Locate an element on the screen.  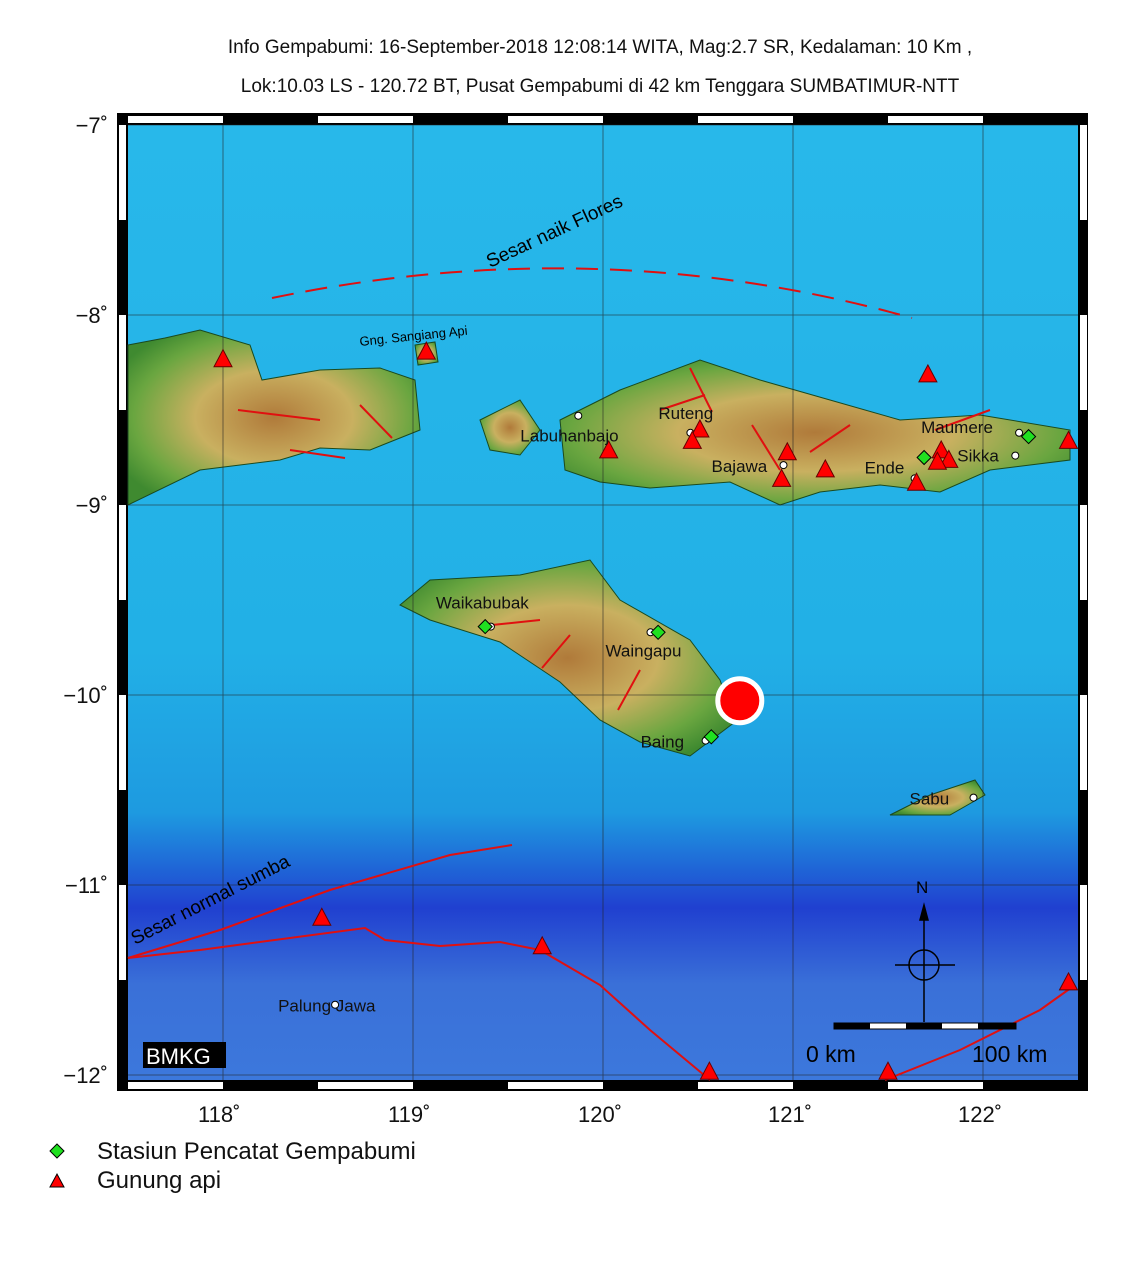
island-sabu is located at coordinates (937, 797).